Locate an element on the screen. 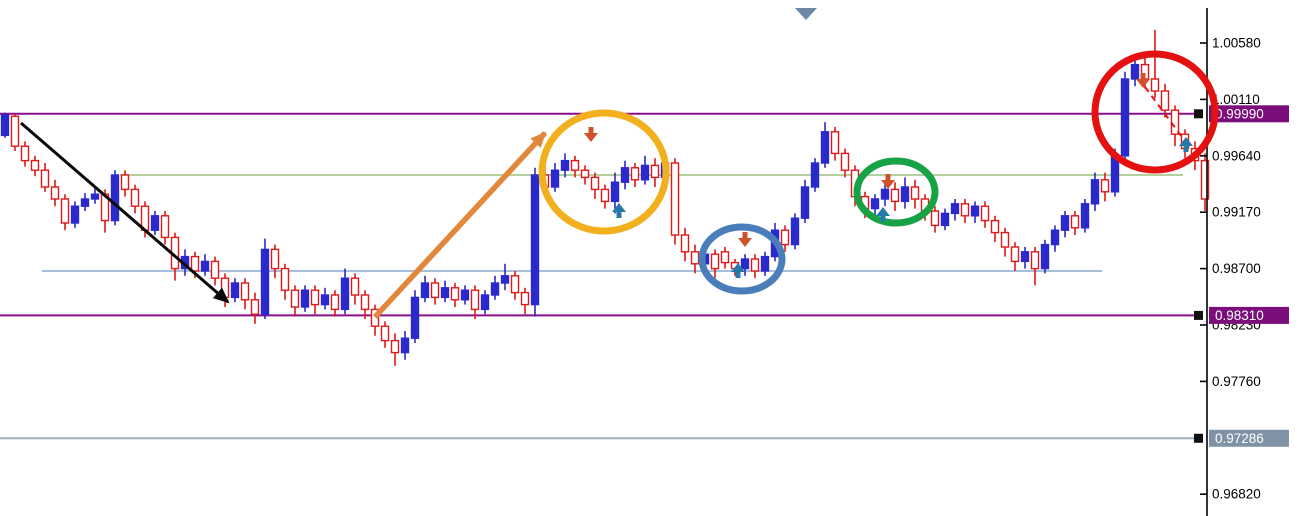  axis-tick-label: 0.97760 is located at coordinates (1236, 381).